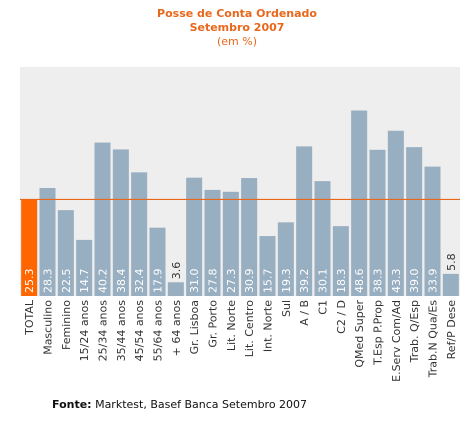  Describe the element at coordinates (396, 341) in the screenshot. I see `category-label-20: E.Serv Com/Ad` at that location.